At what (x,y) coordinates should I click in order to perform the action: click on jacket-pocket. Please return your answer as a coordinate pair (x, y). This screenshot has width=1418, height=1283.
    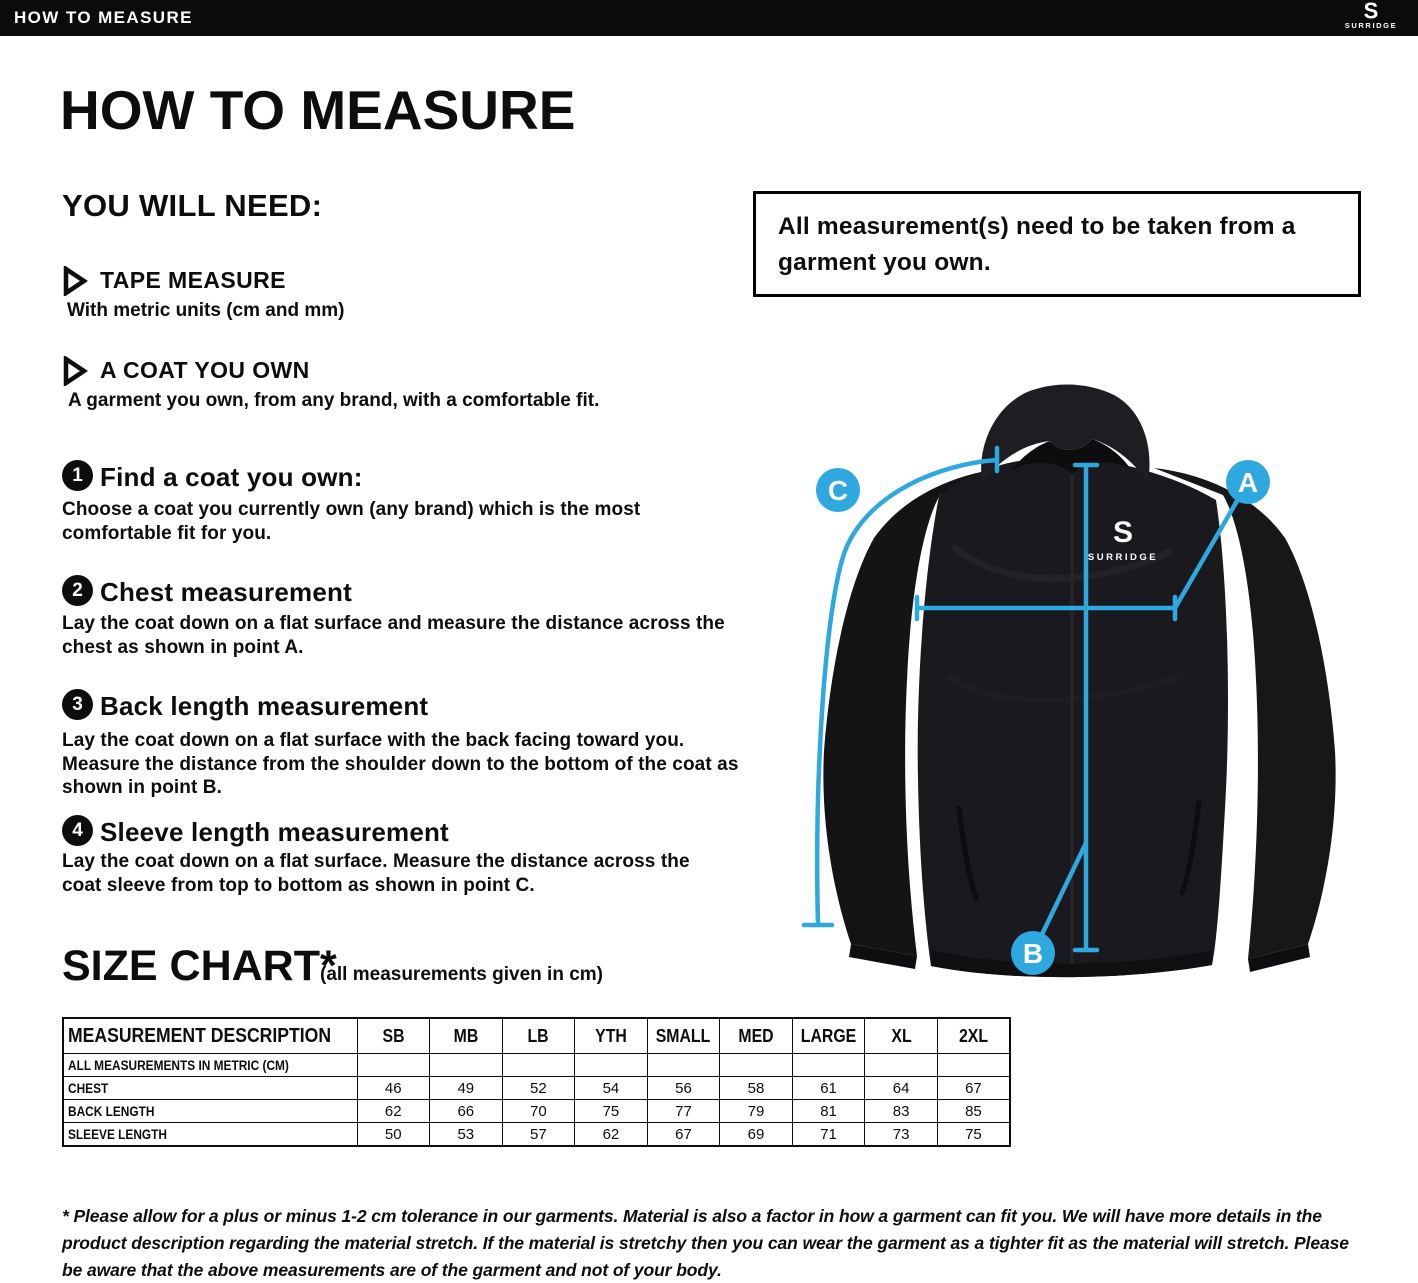
    Looking at the image, I should click on (967, 853).